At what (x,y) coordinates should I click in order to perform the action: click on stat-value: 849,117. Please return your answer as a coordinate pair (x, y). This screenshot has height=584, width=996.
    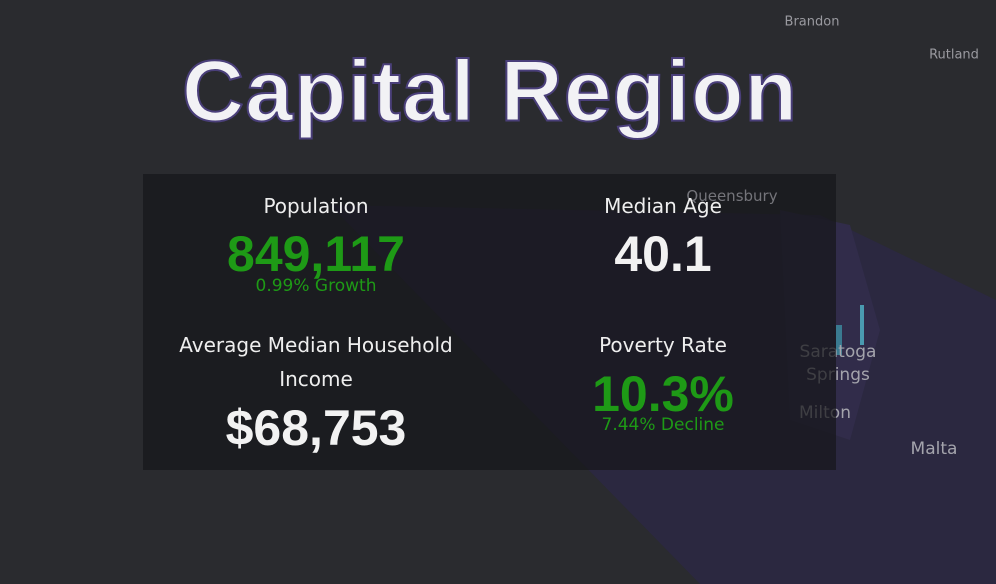
    Looking at the image, I should click on (316, 254).